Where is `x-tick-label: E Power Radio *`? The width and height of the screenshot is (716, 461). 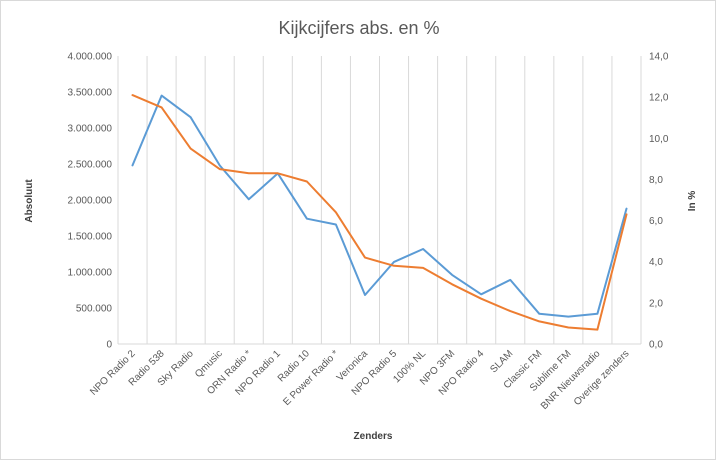 x-tick-label: E Power Radio * is located at coordinates (311, 378).